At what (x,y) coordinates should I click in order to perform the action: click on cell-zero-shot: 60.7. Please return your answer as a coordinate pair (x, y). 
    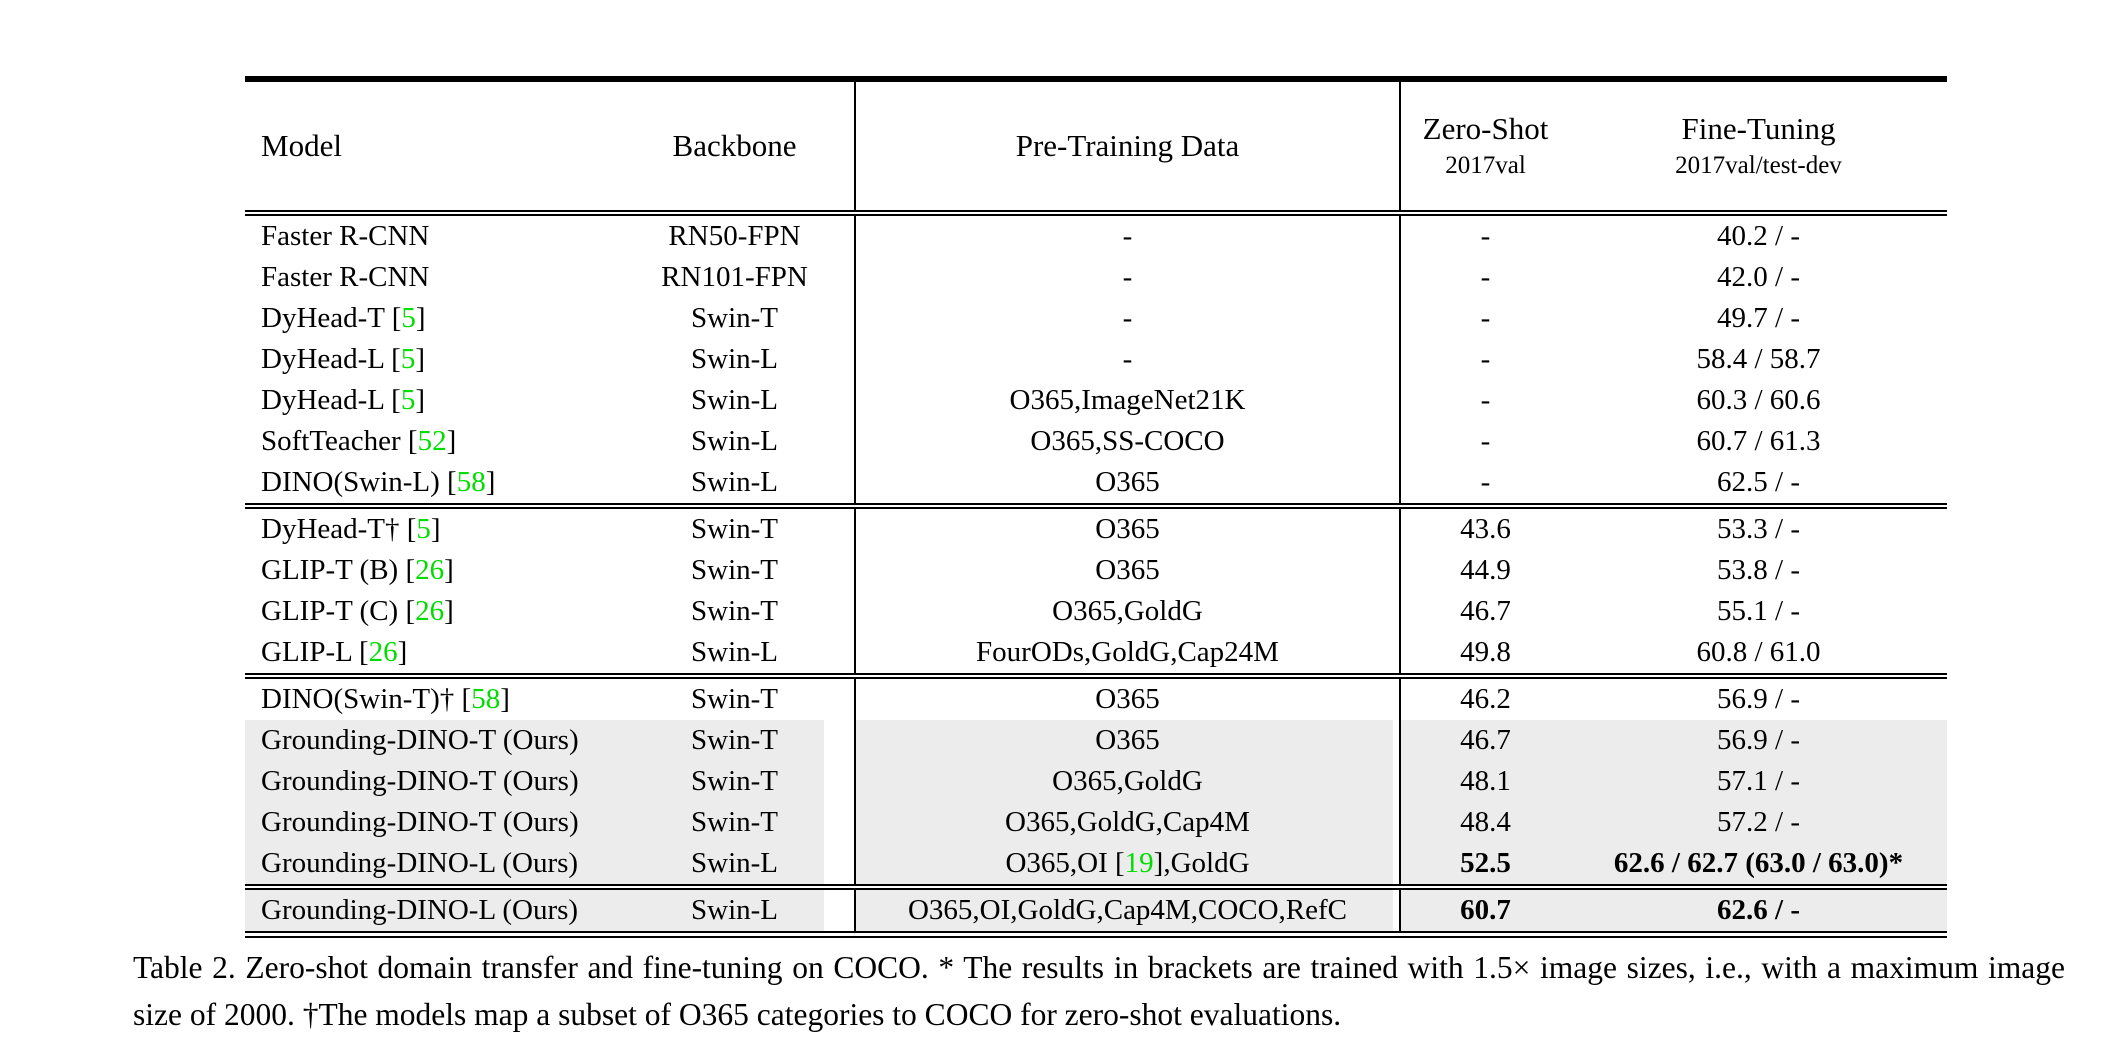
    Looking at the image, I should click on (1484, 911).